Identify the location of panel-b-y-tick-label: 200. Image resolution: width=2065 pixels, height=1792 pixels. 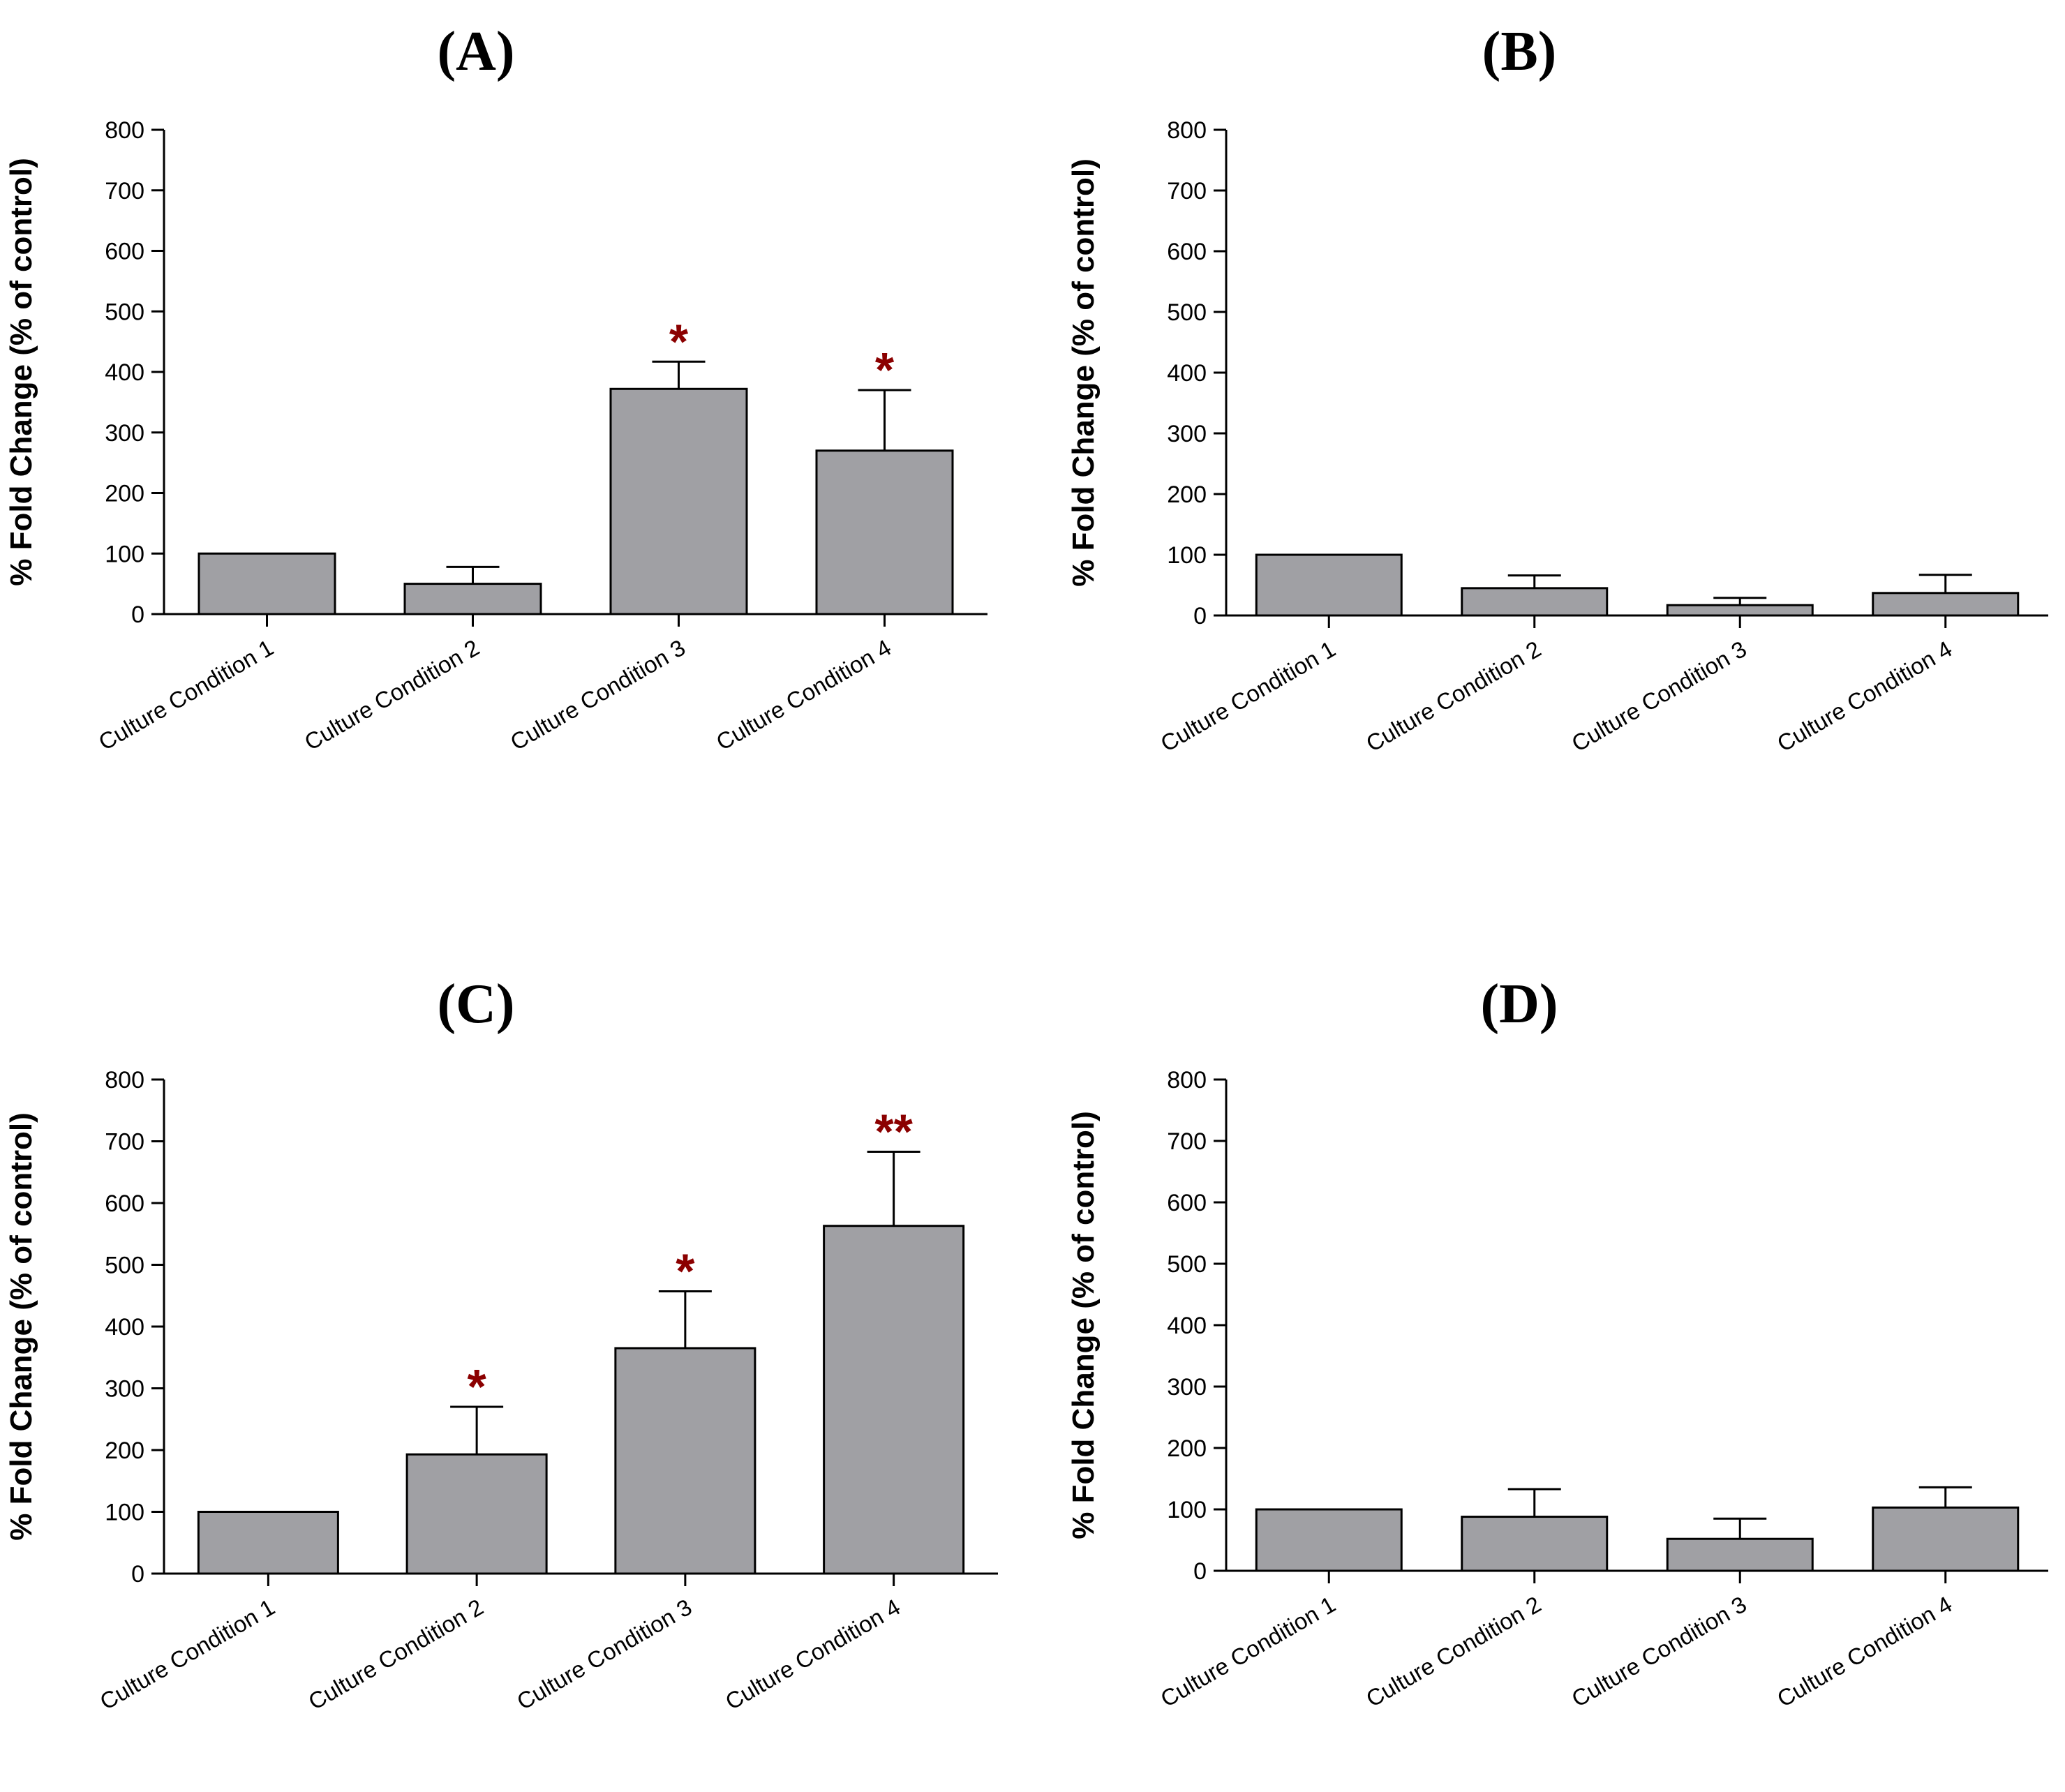
(1187, 494).